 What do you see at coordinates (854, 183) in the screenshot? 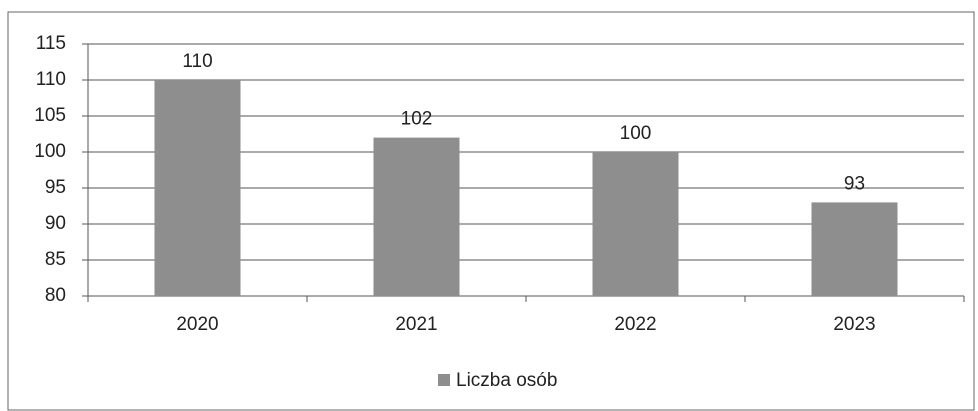
I see `data-label: 93` at bounding box center [854, 183].